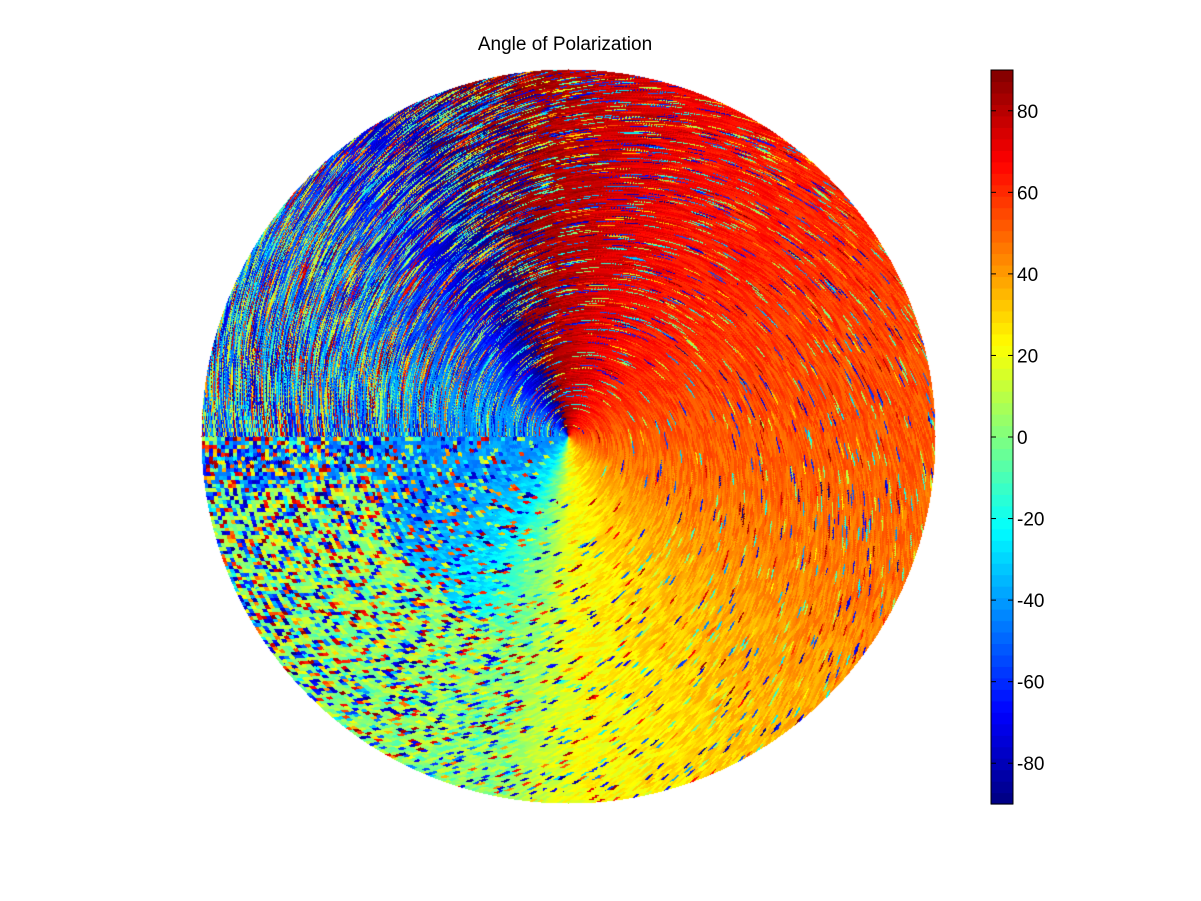 This screenshot has height=901, width=1201. I want to click on colorbar-tick-label: 20, so click(1027, 356).